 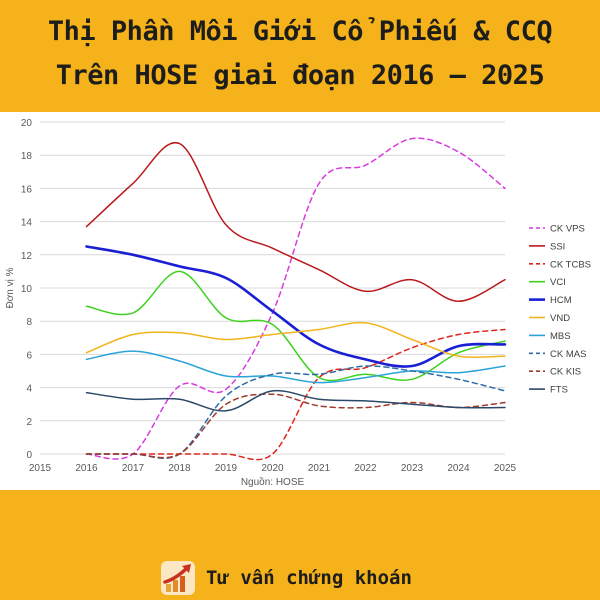 I want to click on x-tick-label: 2020, so click(x=272, y=468).